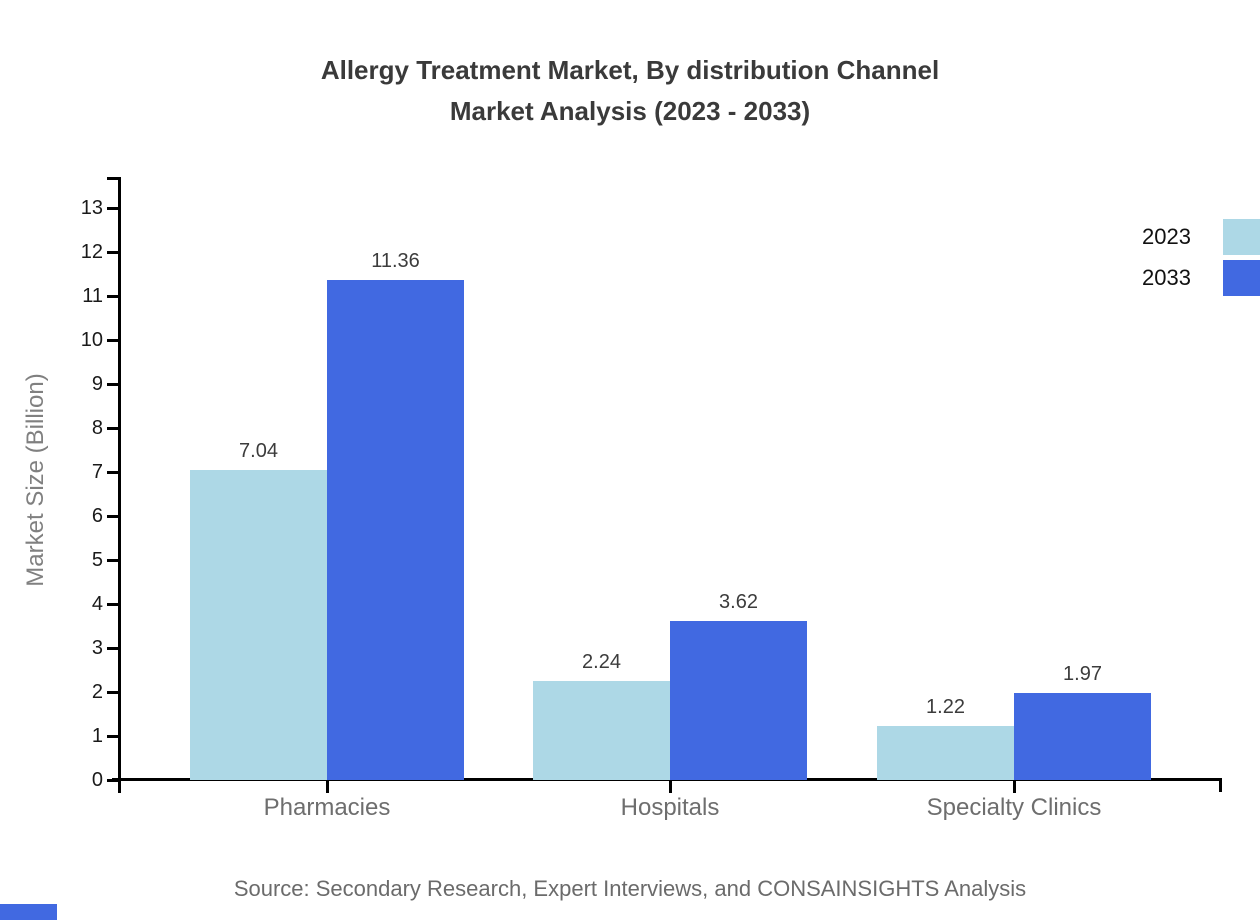 Image resolution: width=1260 pixels, height=920 pixels. Describe the element at coordinates (97, 648) in the screenshot. I see `y-tick-label: 3` at that location.